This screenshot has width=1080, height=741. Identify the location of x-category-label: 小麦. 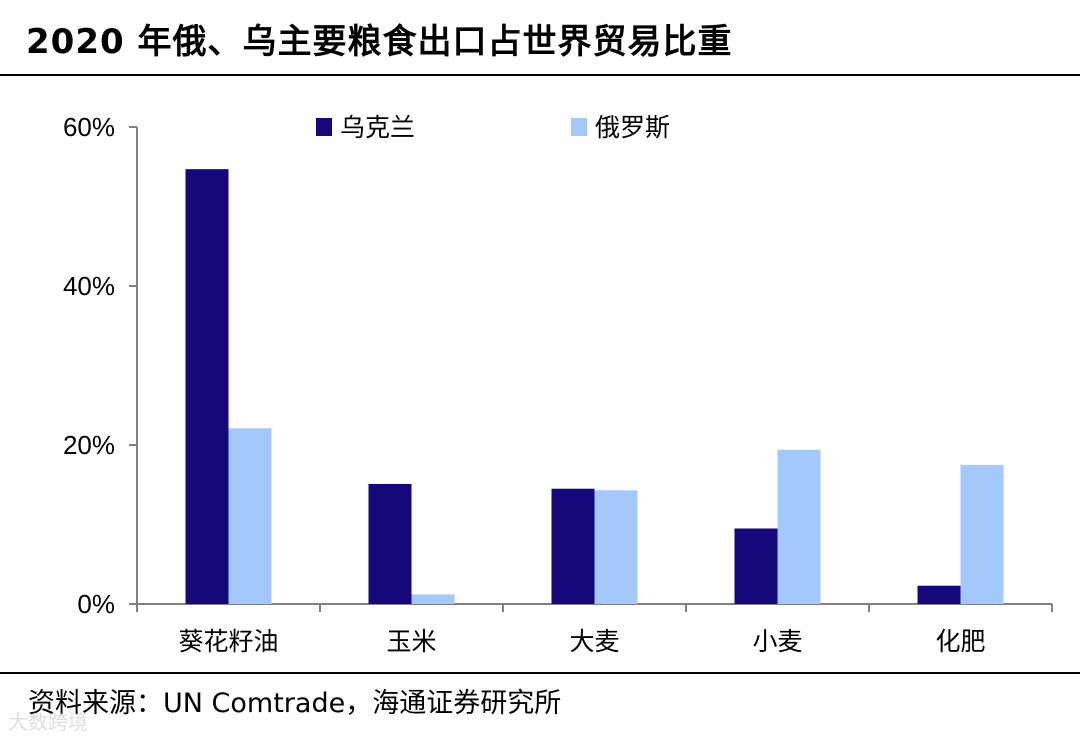
(777, 641).